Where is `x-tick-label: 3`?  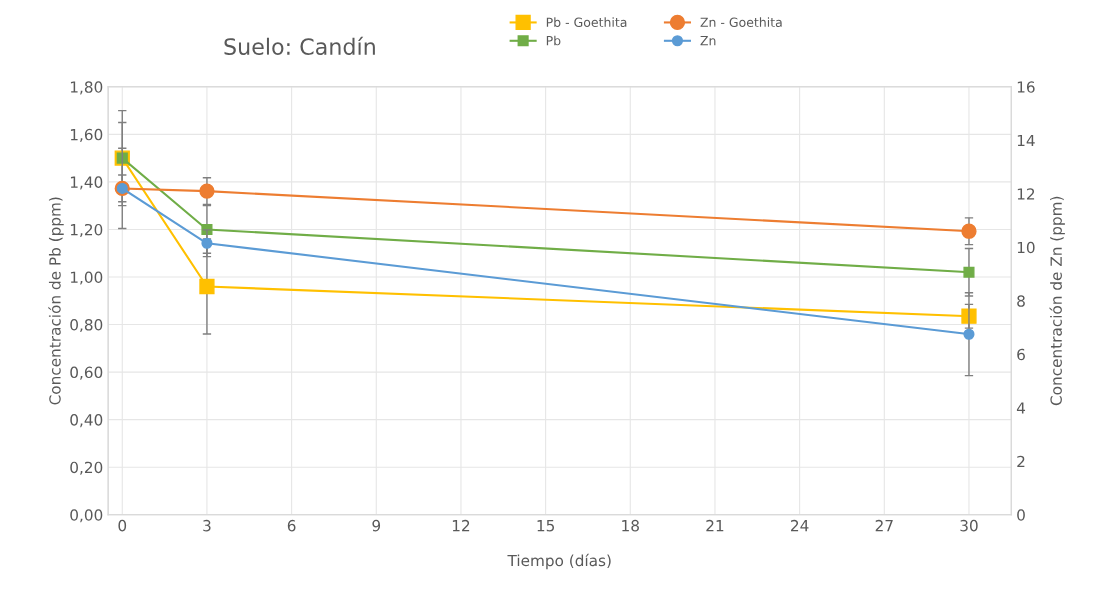 x-tick-label: 3 is located at coordinates (207, 525).